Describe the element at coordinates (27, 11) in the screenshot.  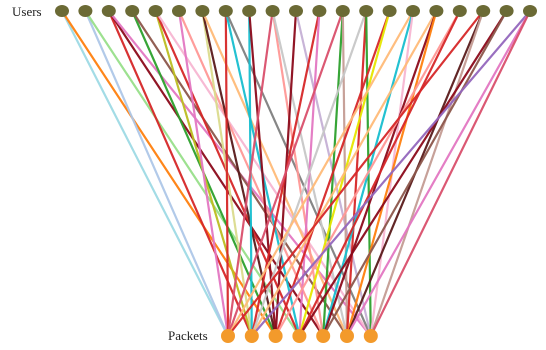
I see `users-label: Users` at that location.